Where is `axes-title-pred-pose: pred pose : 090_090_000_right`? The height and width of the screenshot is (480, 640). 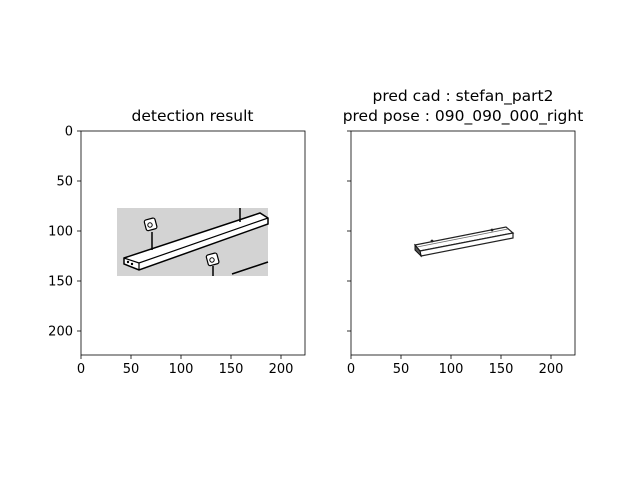
axes-title-pred-pose: pred pose : 090_090_000_right is located at coordinates (463, 116).